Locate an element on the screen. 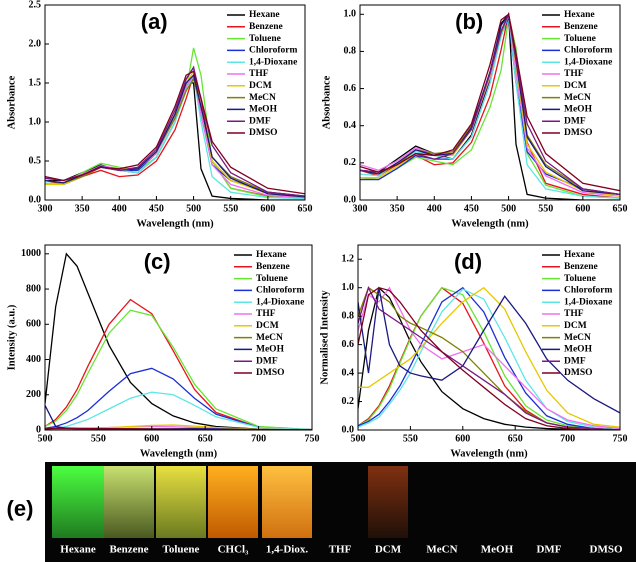 The image size is (636, 562). plot-frame is located at coordinates (489, 337).